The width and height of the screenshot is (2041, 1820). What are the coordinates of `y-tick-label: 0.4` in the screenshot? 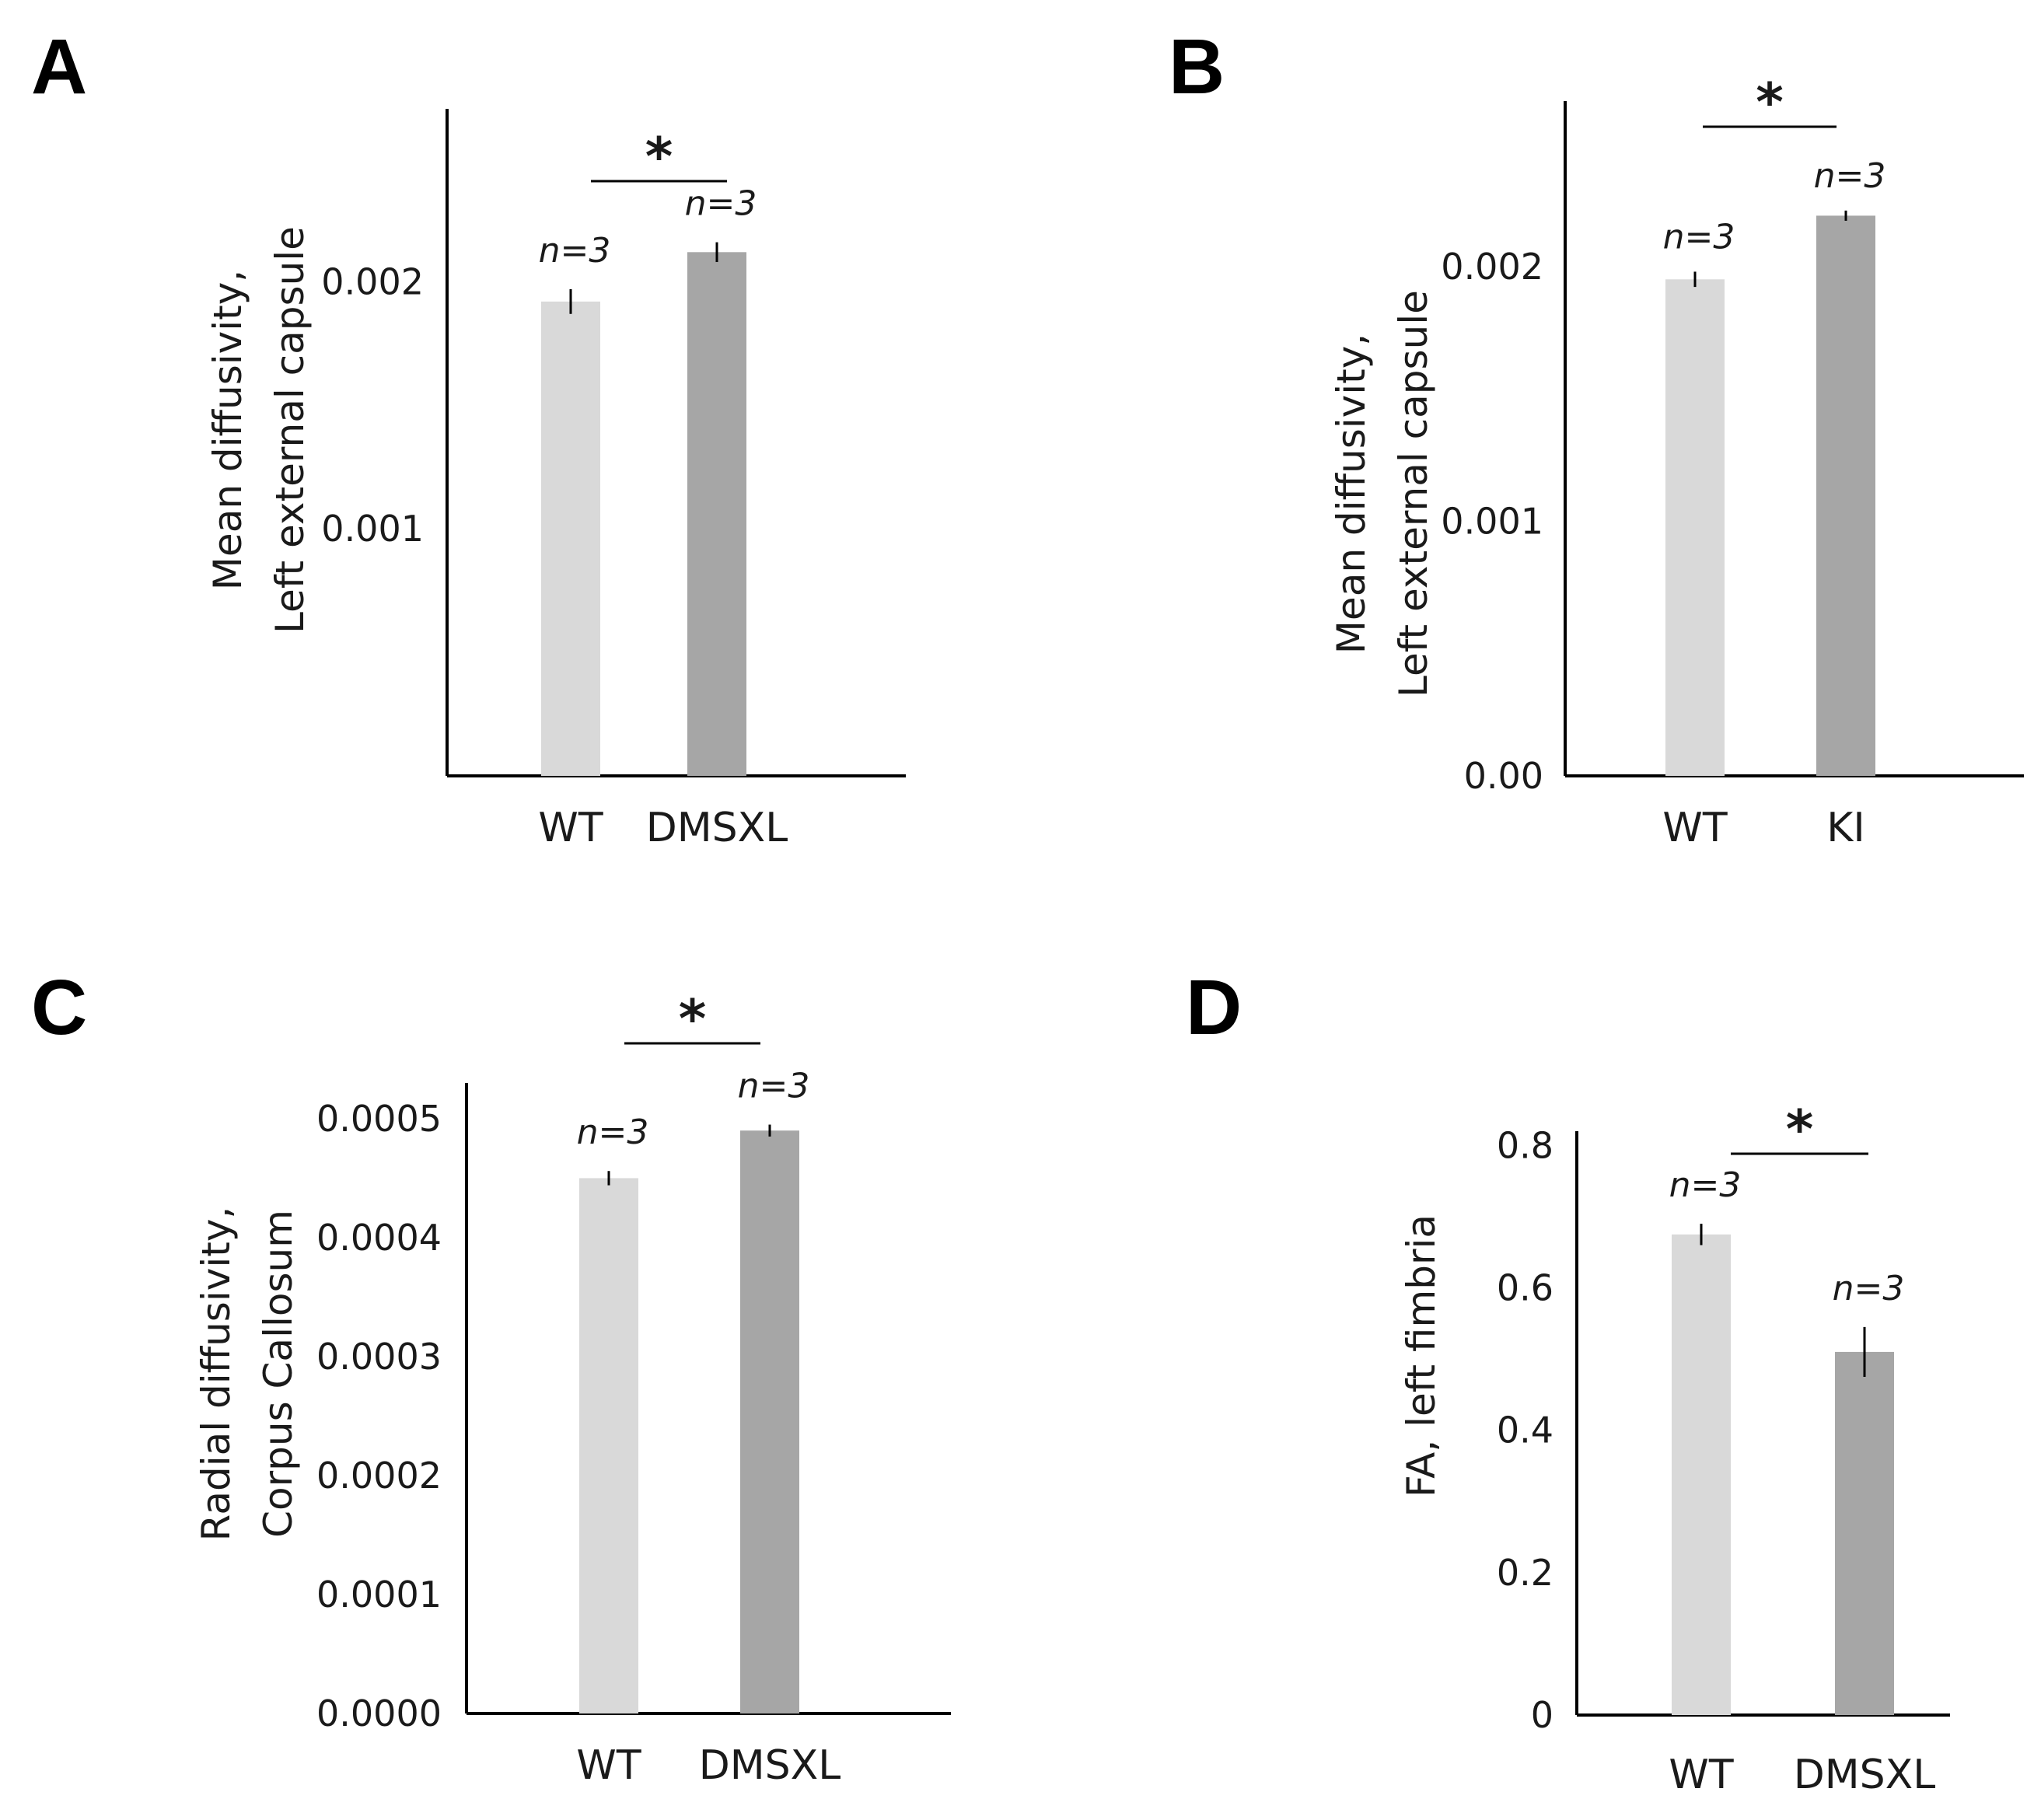 It's located at (1525, 1430).